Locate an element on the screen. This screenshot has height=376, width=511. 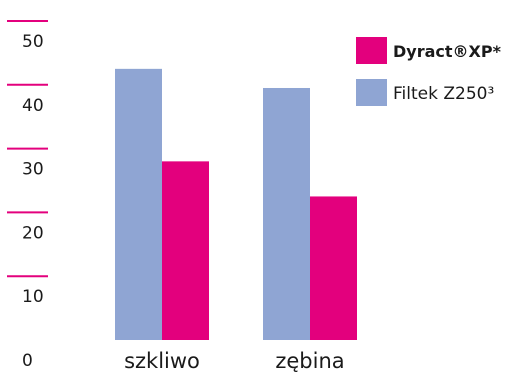
y-tick-label-20: 20 is located at coordinates (33, 233).